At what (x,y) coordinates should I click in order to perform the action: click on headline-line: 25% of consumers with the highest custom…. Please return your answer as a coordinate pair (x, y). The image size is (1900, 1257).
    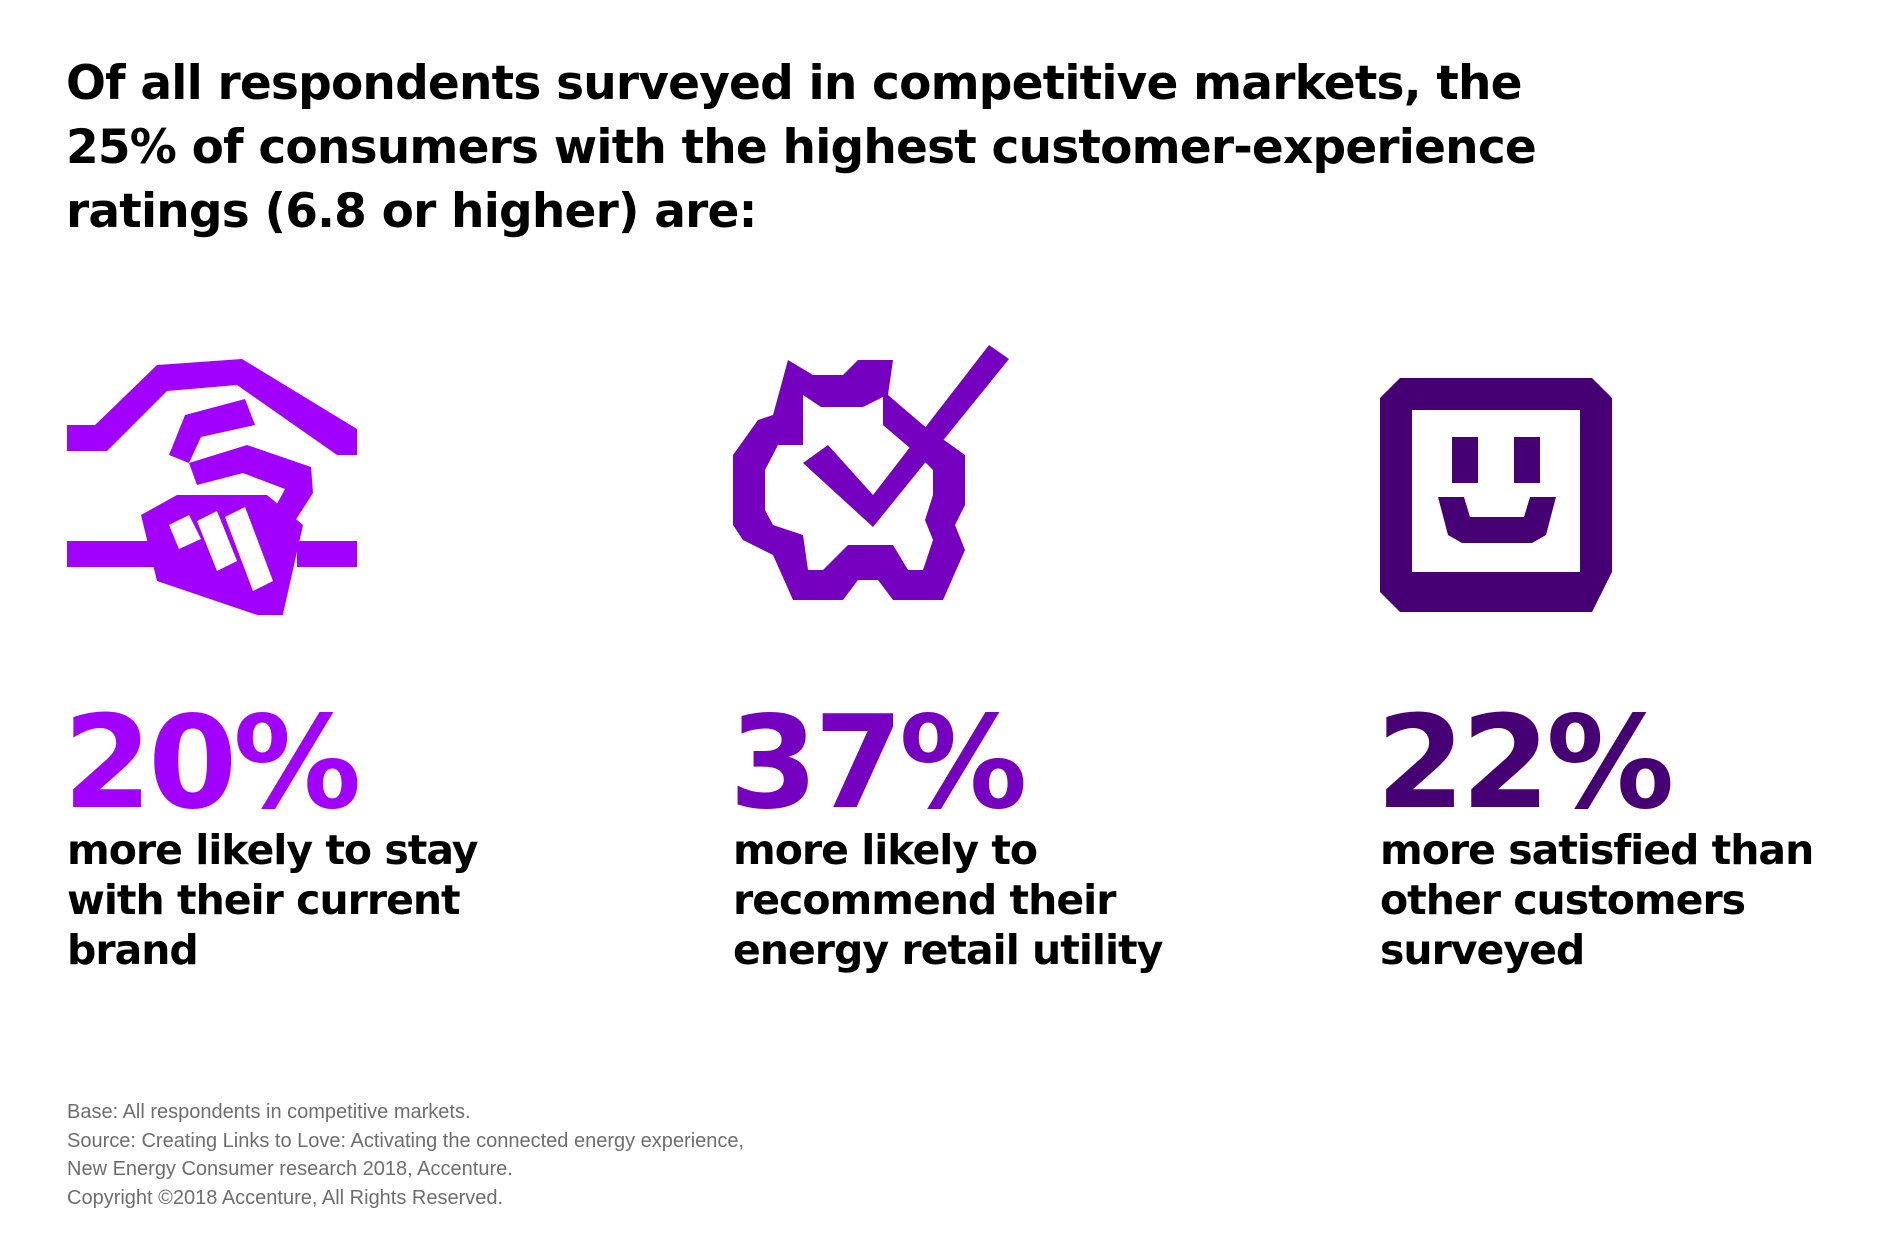
    Looking at the image, I should click on (801, 147).